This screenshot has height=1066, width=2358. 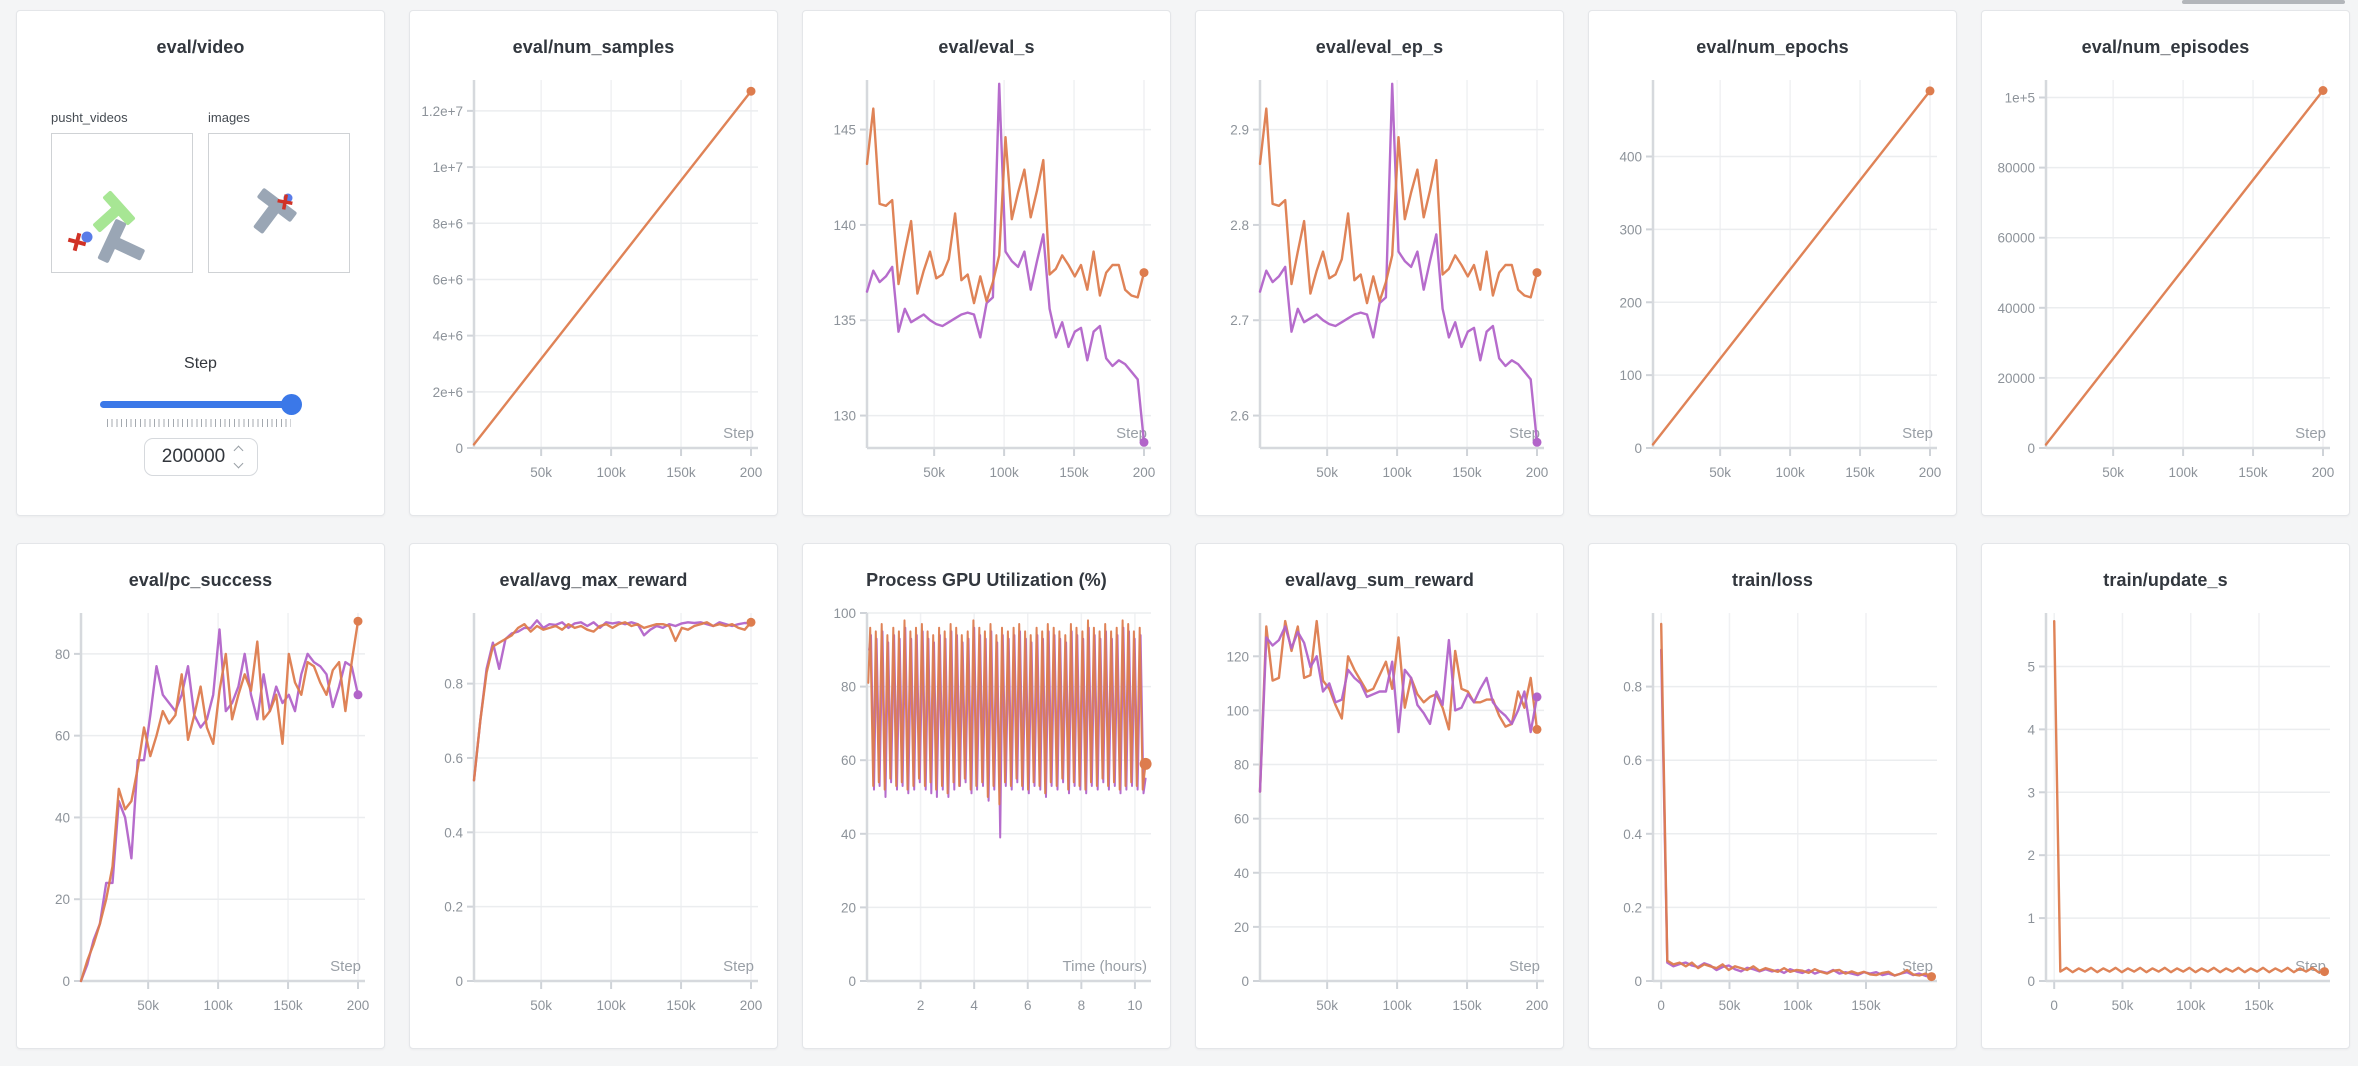 What do you see at coordinates (200, 363) in the screenshot?
I see `step-slider-label: Step` at bounding box center [200, 363].